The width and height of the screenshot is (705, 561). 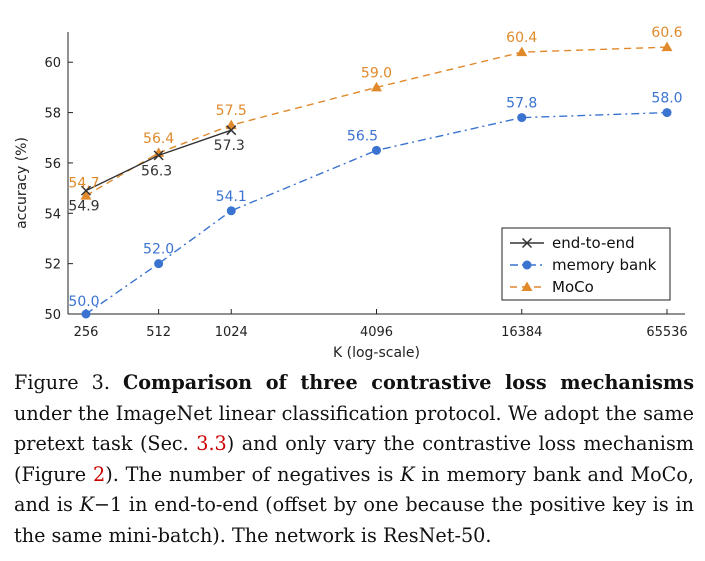 What do you see at coordinates (593, 243) in the screenshot?
I see `legend-end-to-end-label: end-to-end` at bounding box center [593, 243].